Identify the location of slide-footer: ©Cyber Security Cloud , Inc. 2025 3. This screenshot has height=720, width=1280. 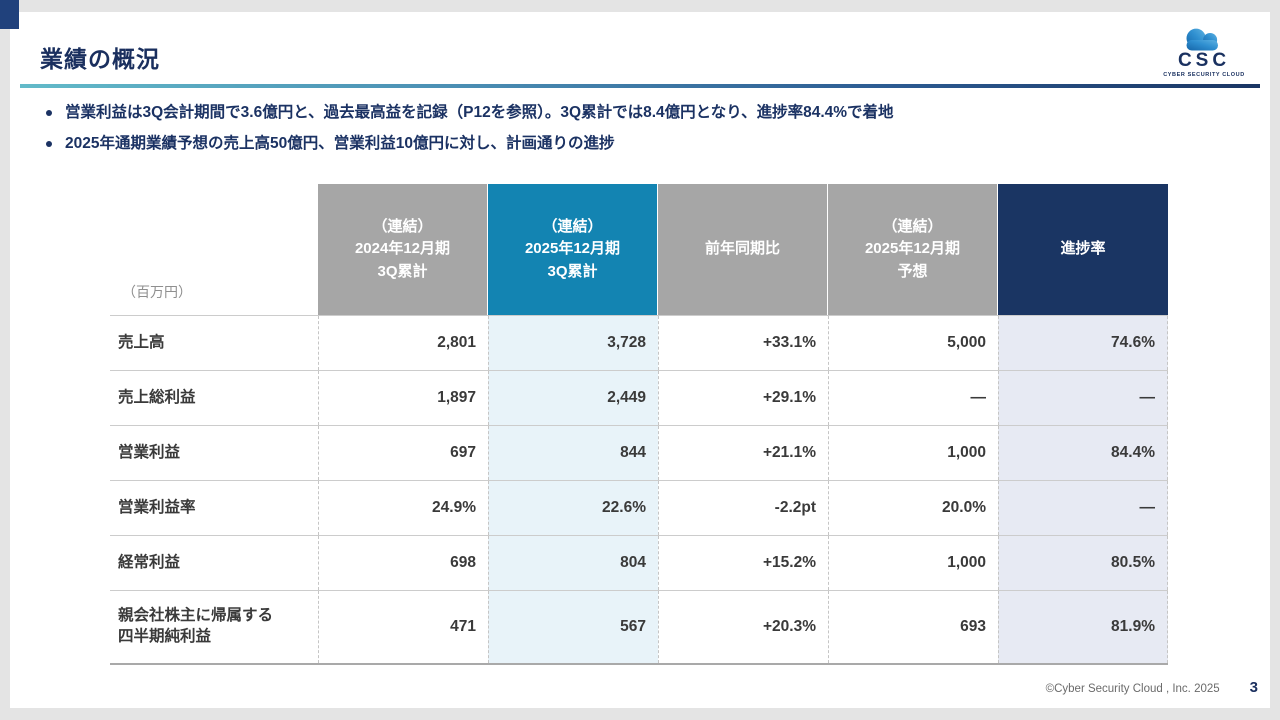
(1152, 687).